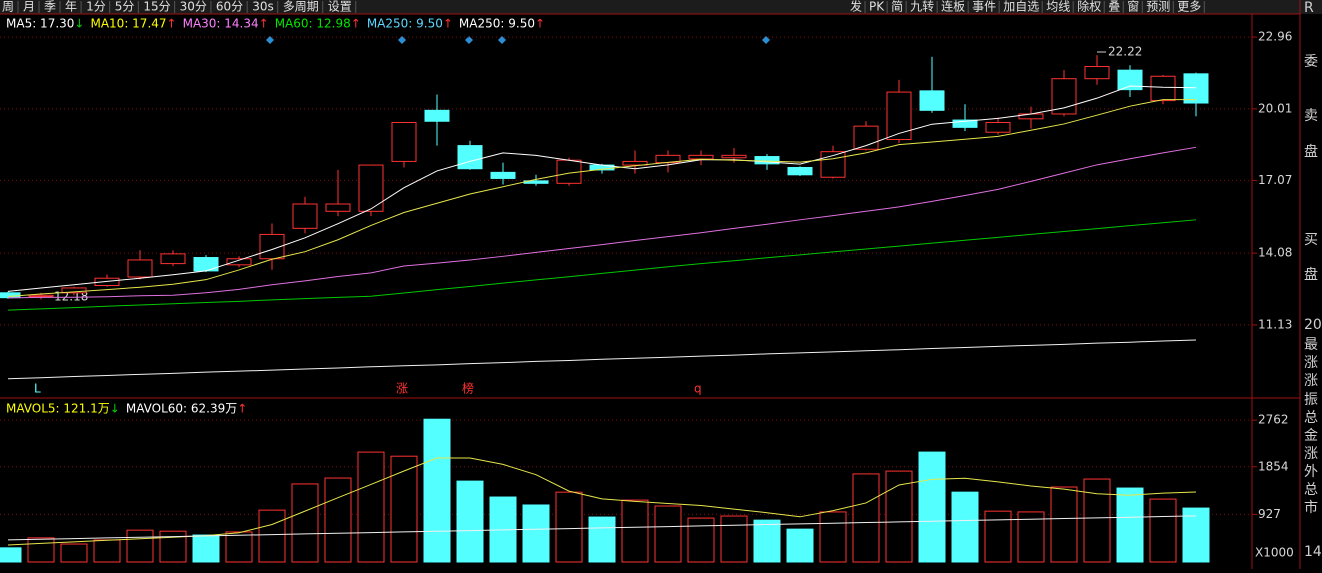  I want to click on toolbar-button: 更多, so click(1189, 7).